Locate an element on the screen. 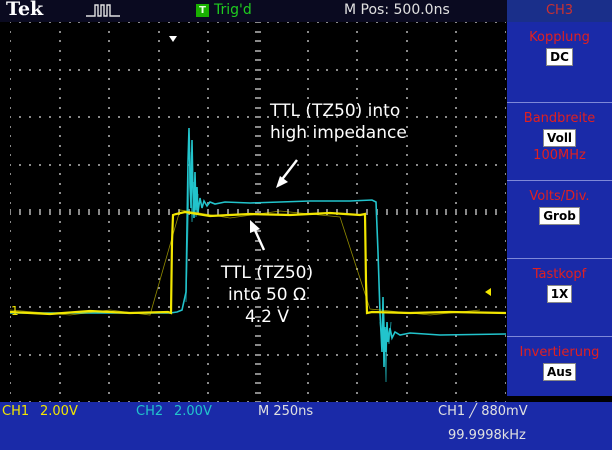  menu-item-value: Voll is located at coordinates (559, 138).